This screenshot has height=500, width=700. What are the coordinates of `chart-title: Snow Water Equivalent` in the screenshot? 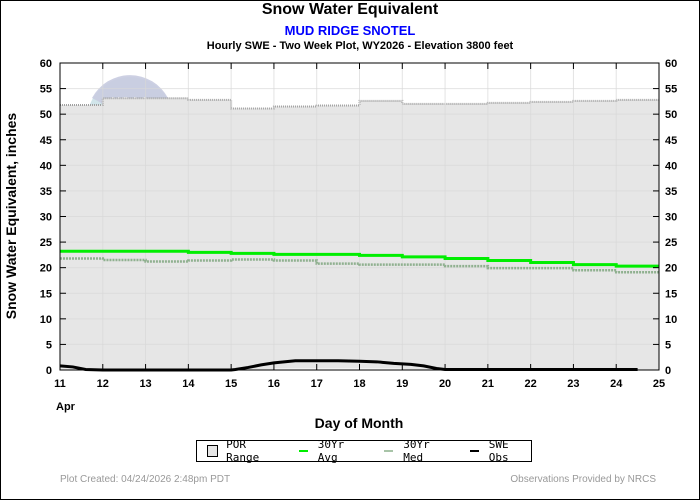 It's located at (350, 9).